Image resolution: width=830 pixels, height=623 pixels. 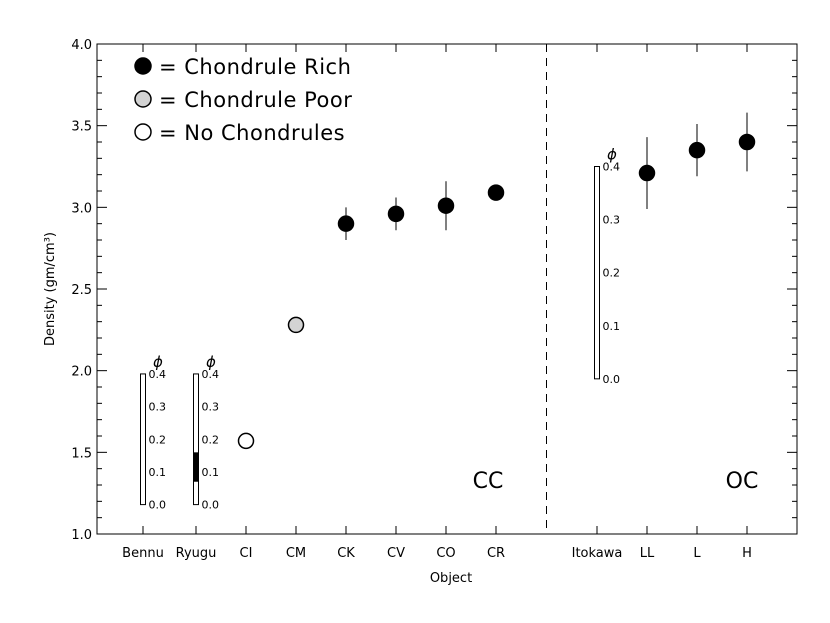 What do you see at coordinates (697, 150) in the screenshot?
I see `point-l` at bounding box center [697, 150].